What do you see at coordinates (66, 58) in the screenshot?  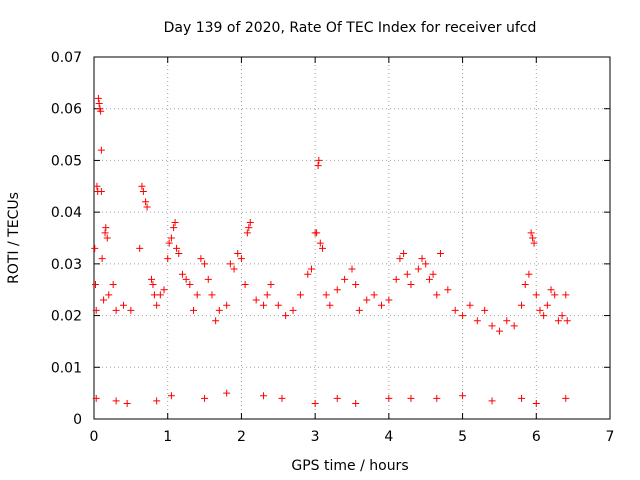 I see `y-tick-label: 0.07` at bounding box center [66, 58].